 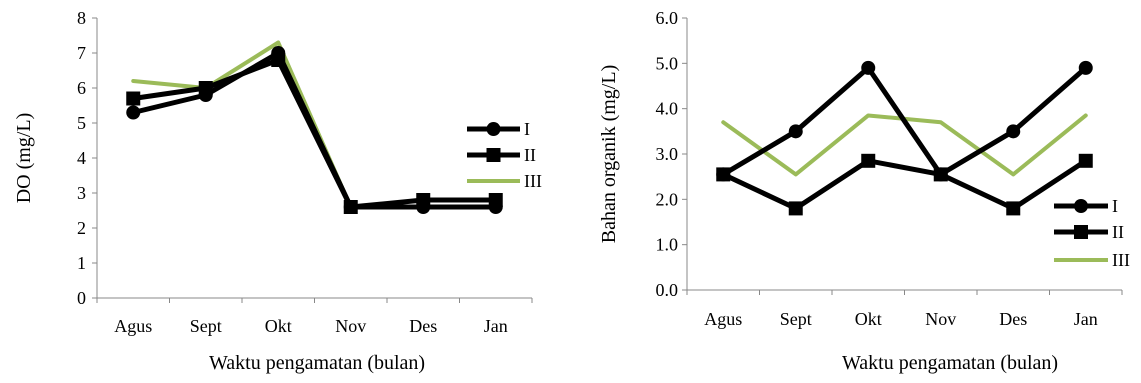 I want to click on y-tick-label: 2.0, so click(x=667, y=199).